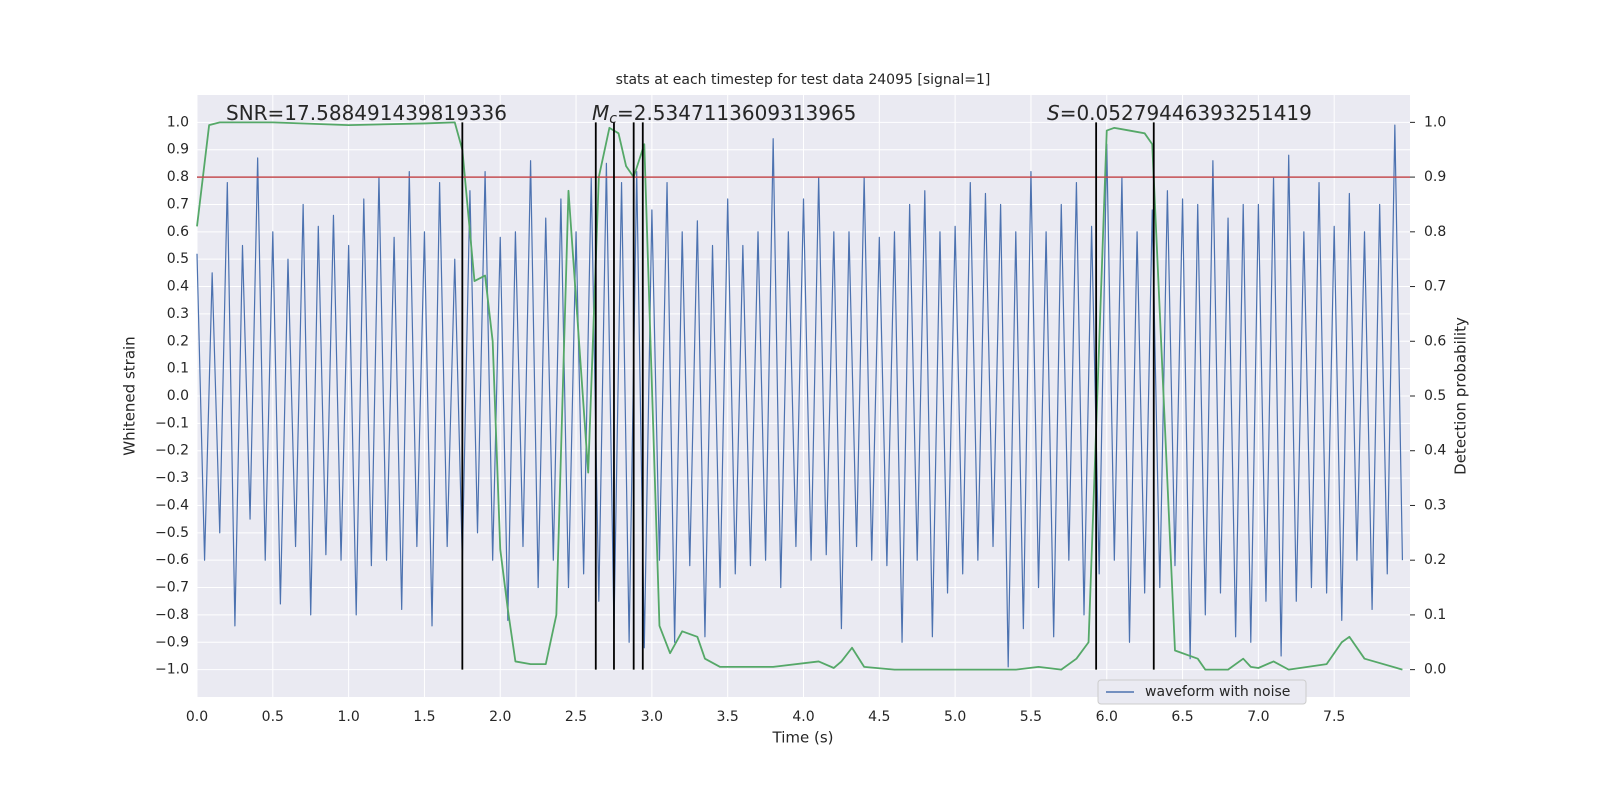  I want to click on y2-tick-label: 0.1, so click(1435, 615).